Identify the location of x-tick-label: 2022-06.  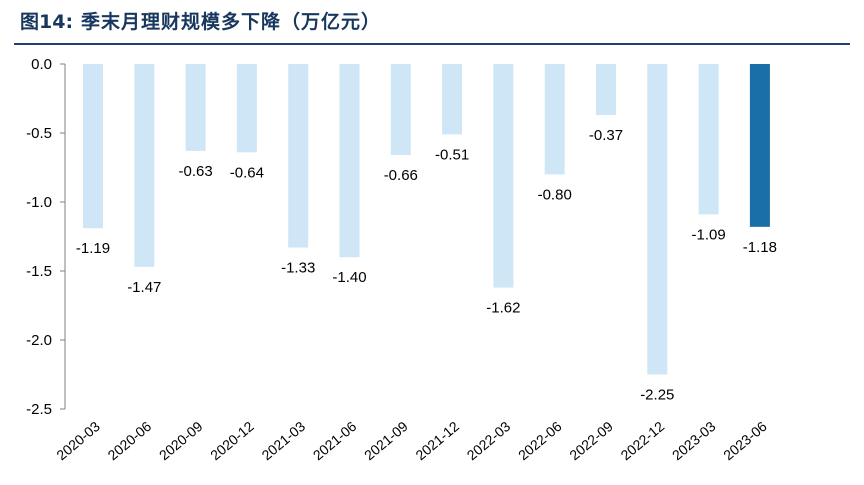
(540, 440).